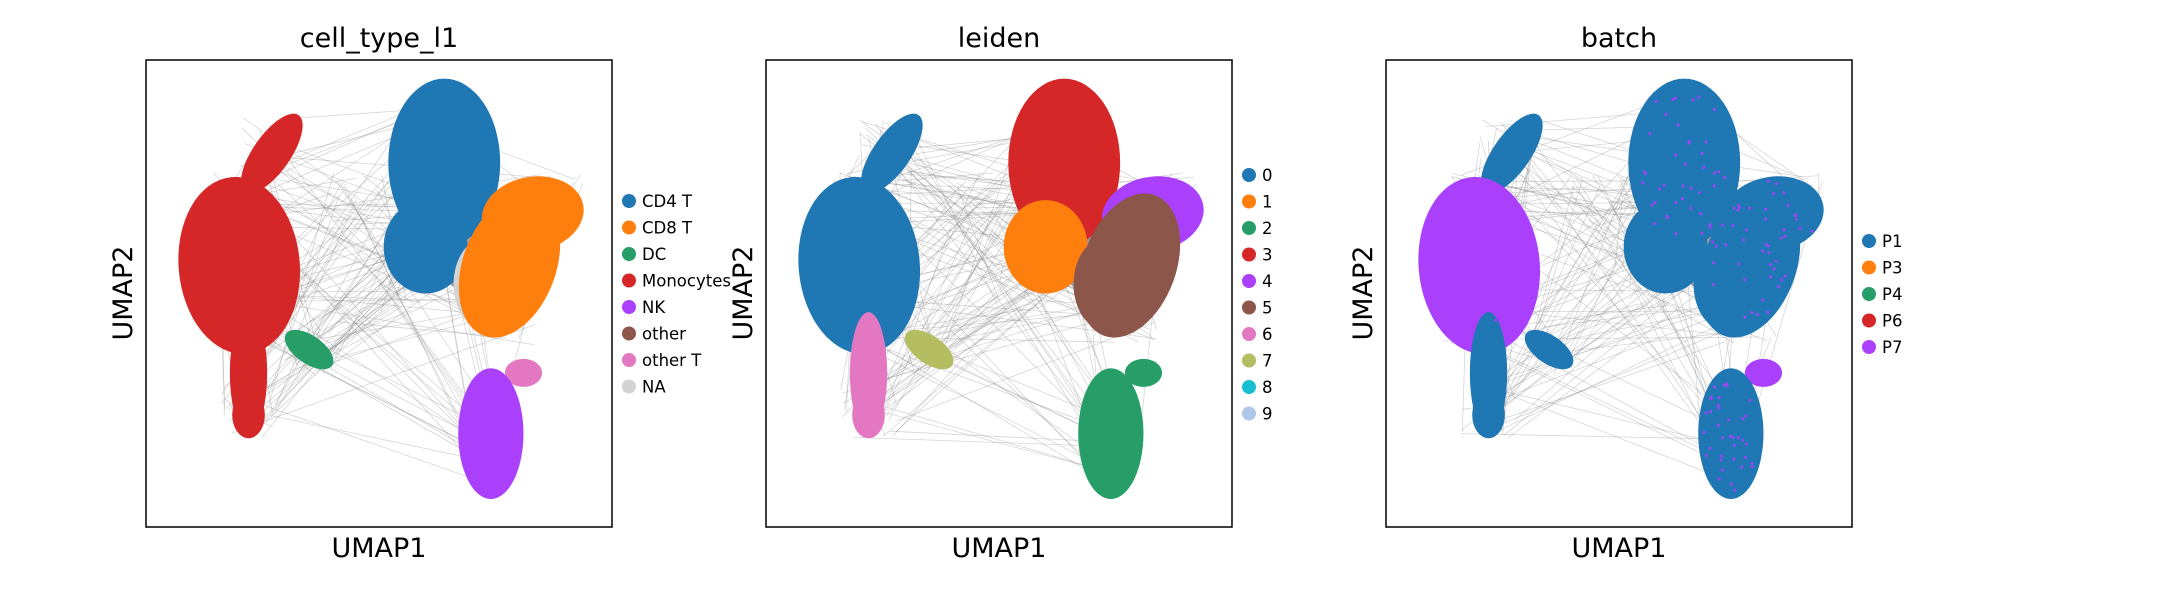 This screenshot has height=600, width=2173. Describe the element at coordinates (654, 387) in the screenshot. I see `legend-label: NA` at that location.